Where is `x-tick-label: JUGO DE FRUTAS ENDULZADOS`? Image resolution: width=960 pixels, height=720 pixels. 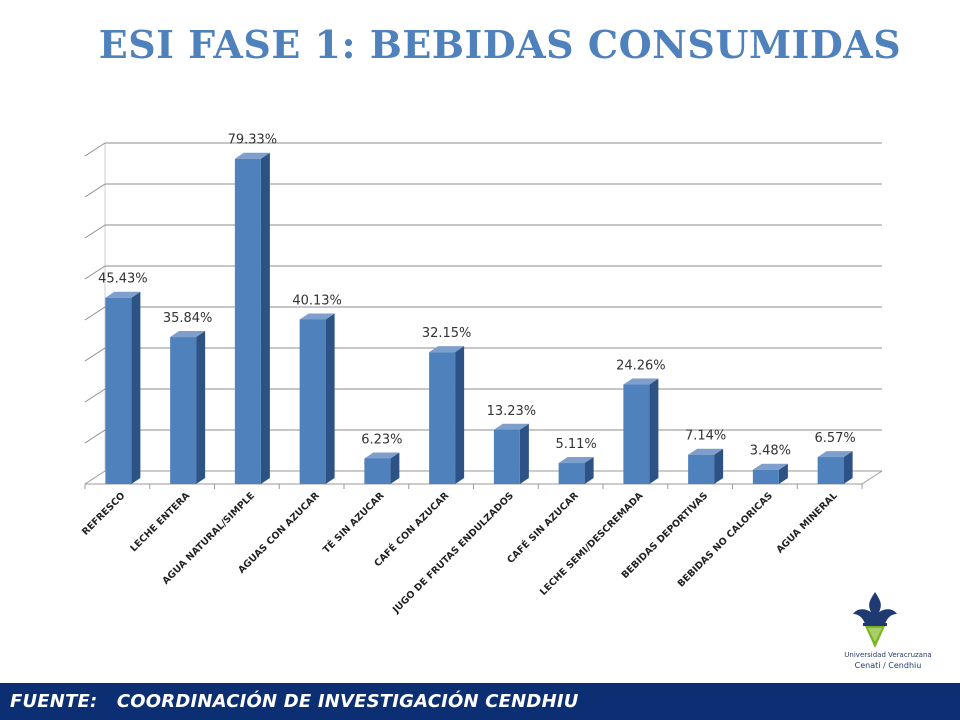 x-tick-label: JUGO DE FRUTAS ENDULZADOS is located at coordinates (453, 553).